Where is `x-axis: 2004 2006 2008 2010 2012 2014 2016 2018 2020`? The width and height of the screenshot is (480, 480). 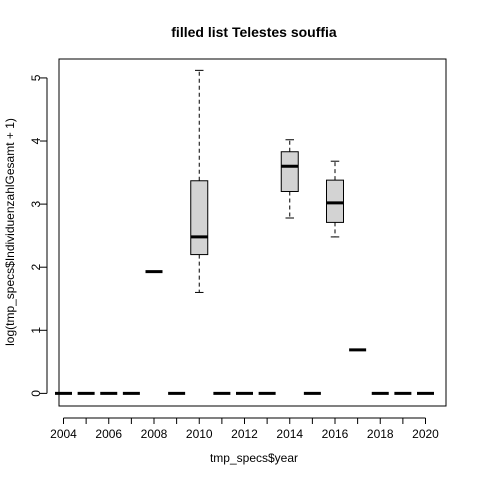
x-axis: 2004 2006 2008 2010 2012 2014 2016 2018 2020 is located at coordinates (244, 429).